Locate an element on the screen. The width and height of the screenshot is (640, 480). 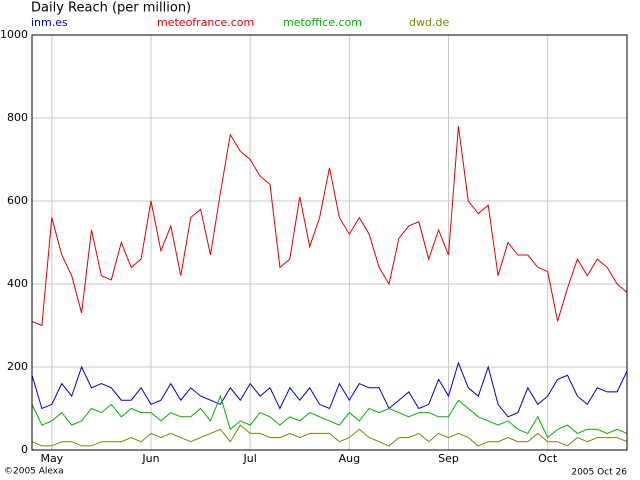
credit: ©2005 Alexa is located at coordinates (34, 472).